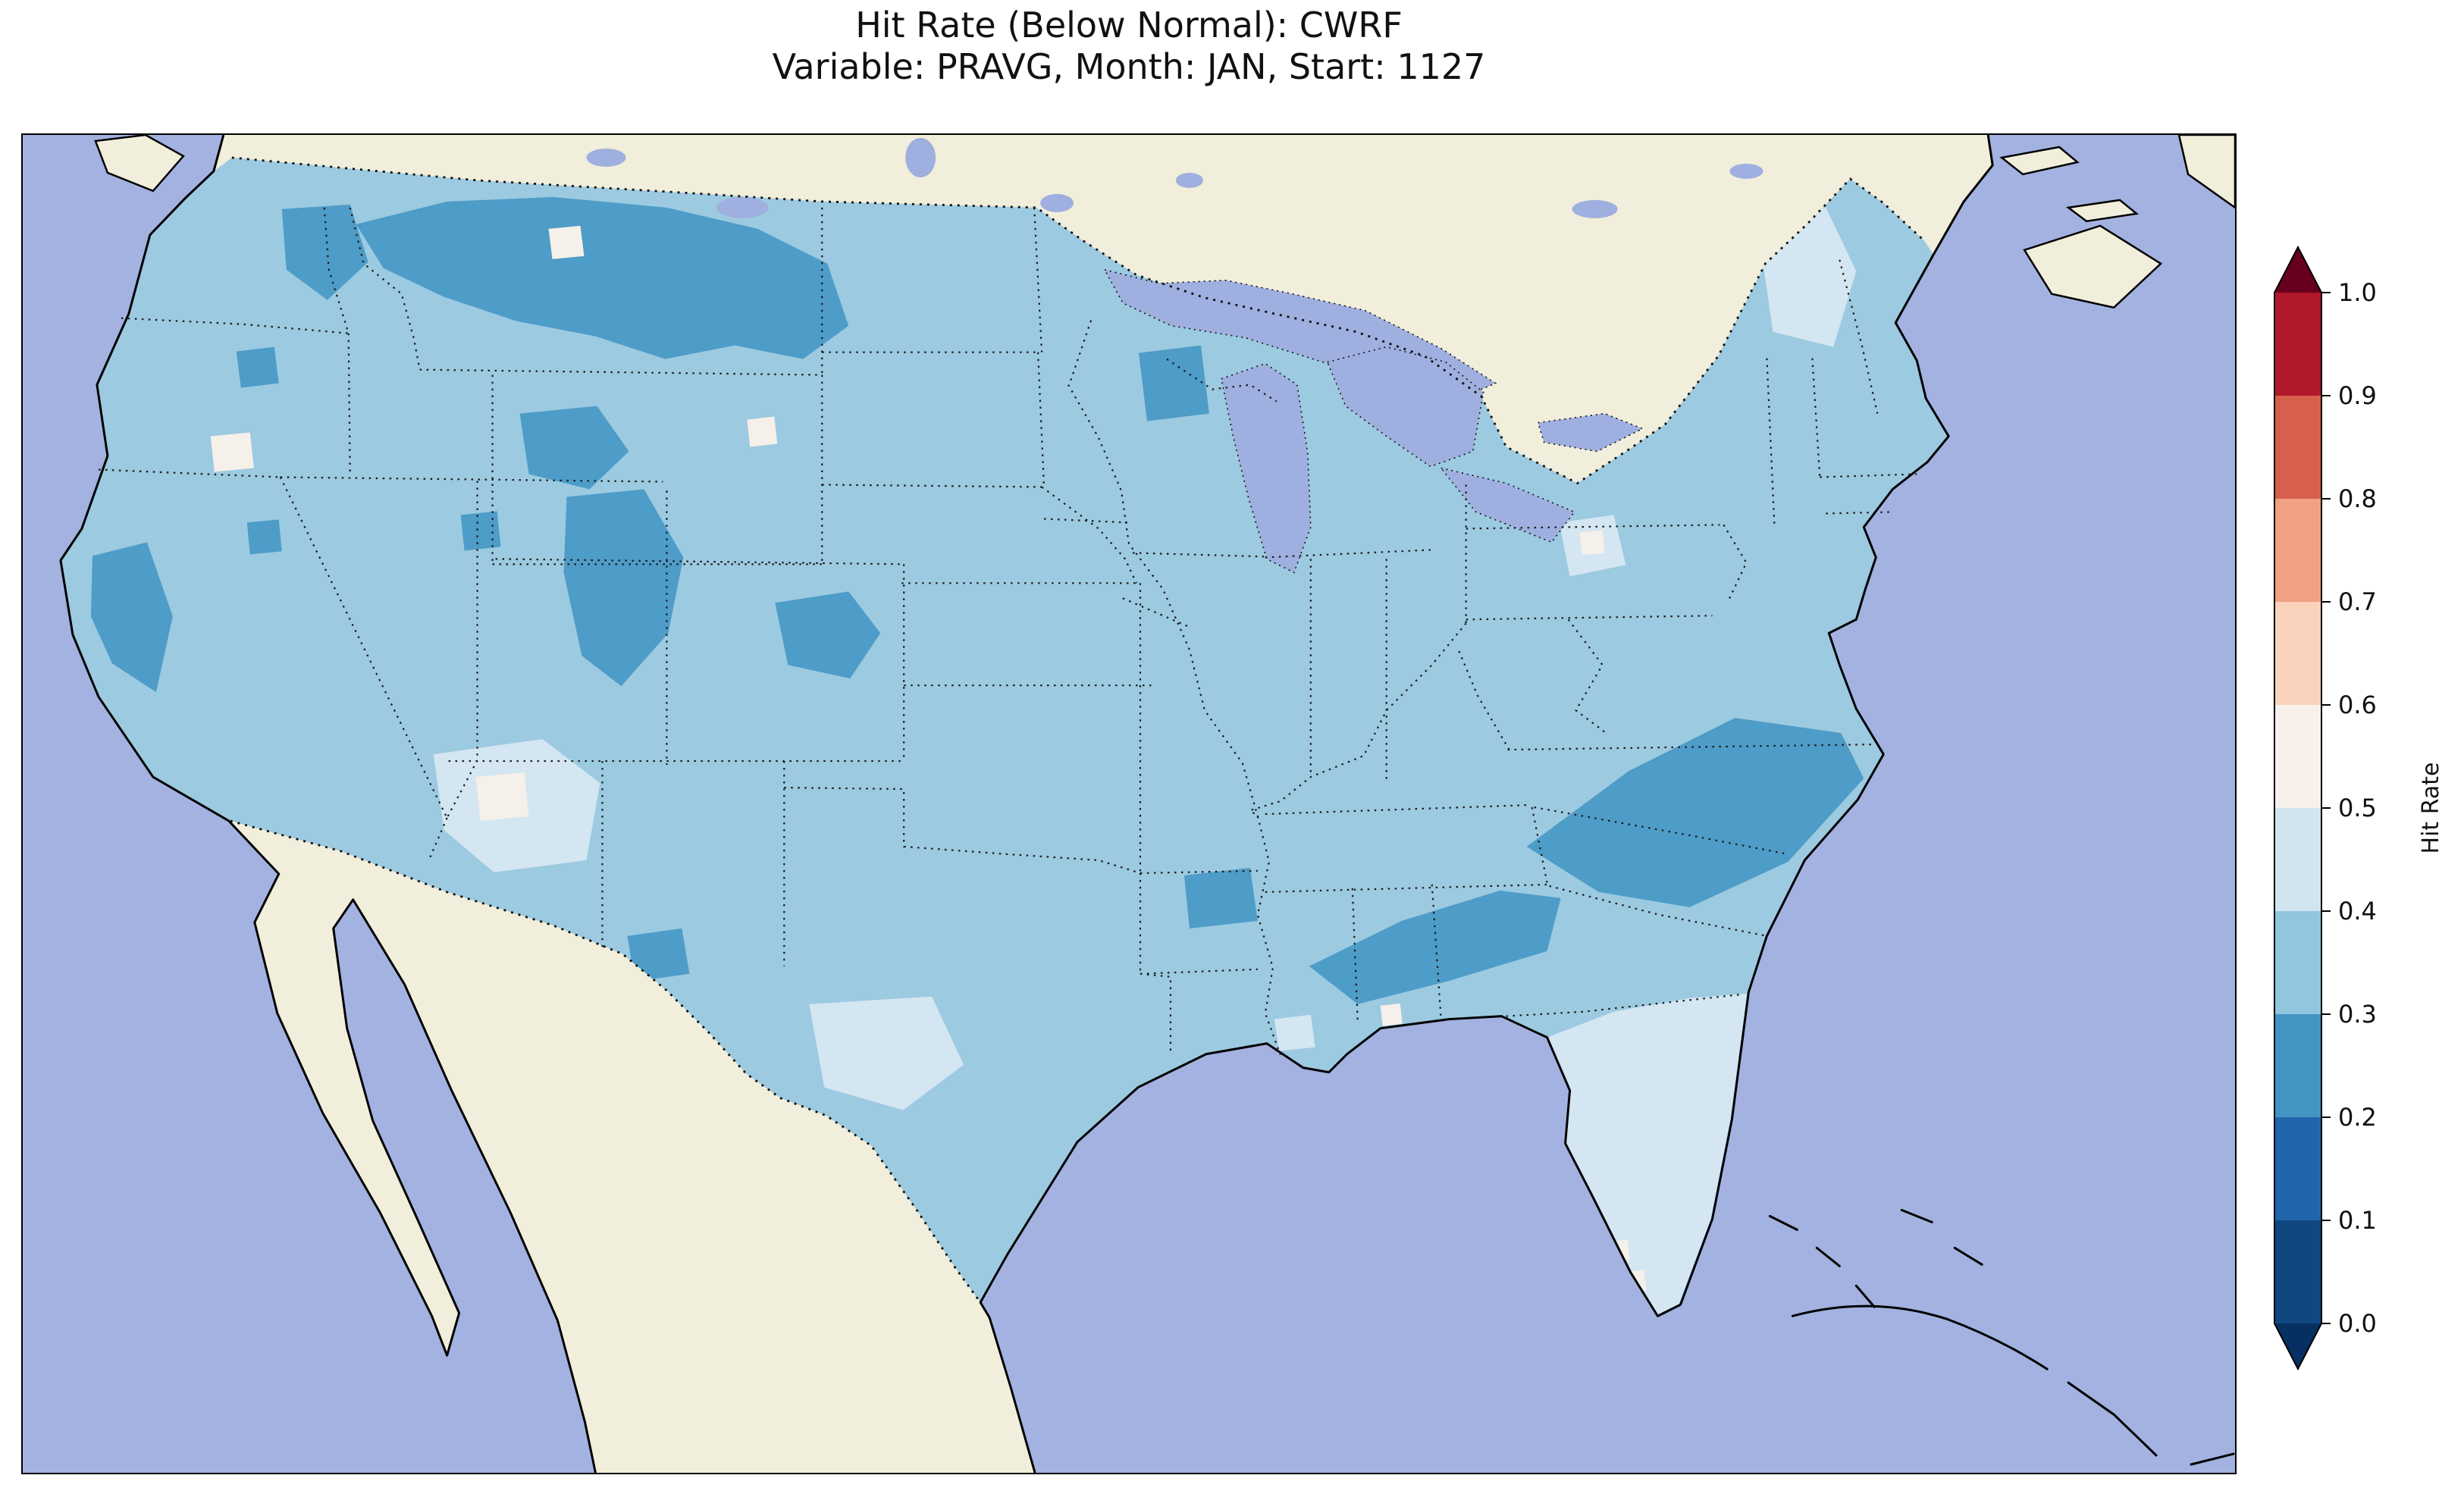 This screenshot has height=1494, width=2464. What do you see at coordinates (132, 617) in the screenshot?
I see `patch-norcal-coast` at bounding box center [132, 617].